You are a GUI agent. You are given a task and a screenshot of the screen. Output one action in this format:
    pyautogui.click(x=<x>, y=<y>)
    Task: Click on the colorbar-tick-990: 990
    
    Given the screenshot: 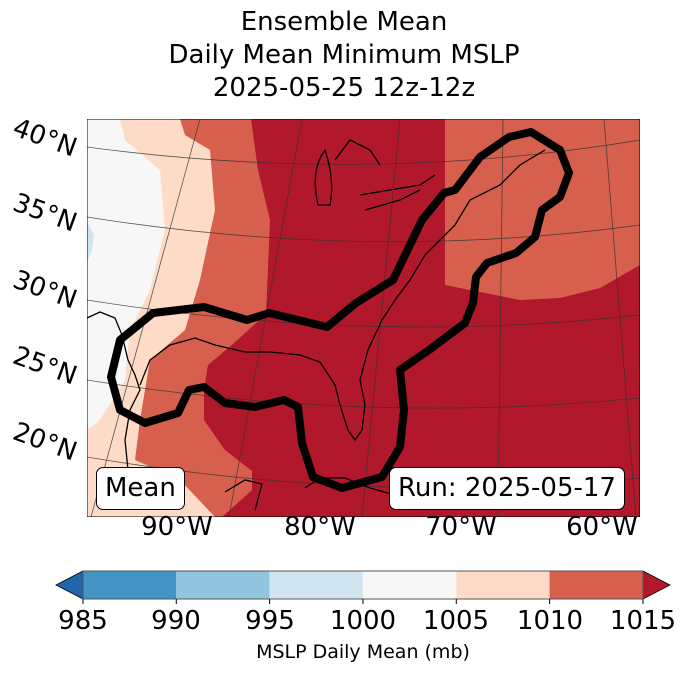 What is the action you would take?
    pyautogui.click(x=176, y=621)
    